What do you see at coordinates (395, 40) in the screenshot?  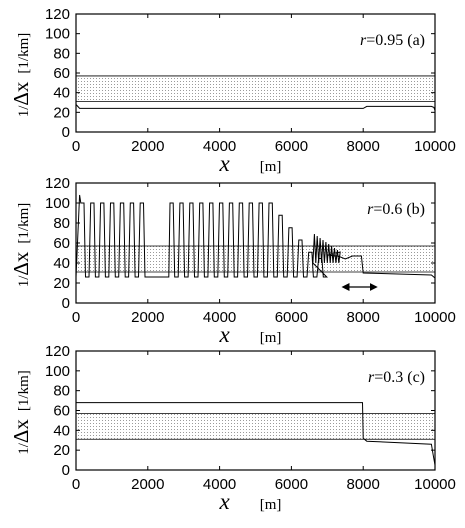 I see `annotation-rest: =0.95 (a)` at bounding box center [395, 40].